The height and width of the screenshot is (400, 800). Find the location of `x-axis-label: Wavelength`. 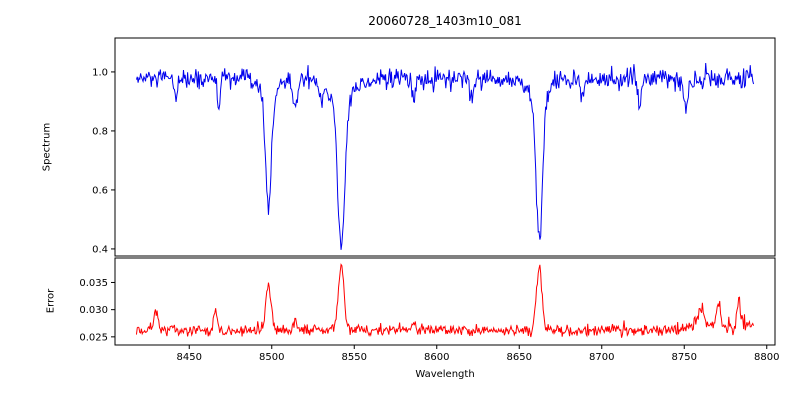

x-axis-label: Wavelength is located at coordinates (445, 374).